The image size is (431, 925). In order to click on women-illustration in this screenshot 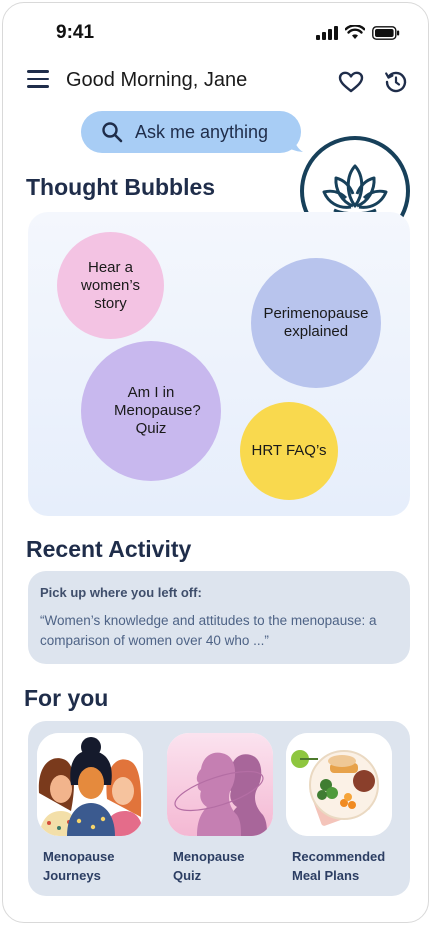, I will do `click(90, 784)`.